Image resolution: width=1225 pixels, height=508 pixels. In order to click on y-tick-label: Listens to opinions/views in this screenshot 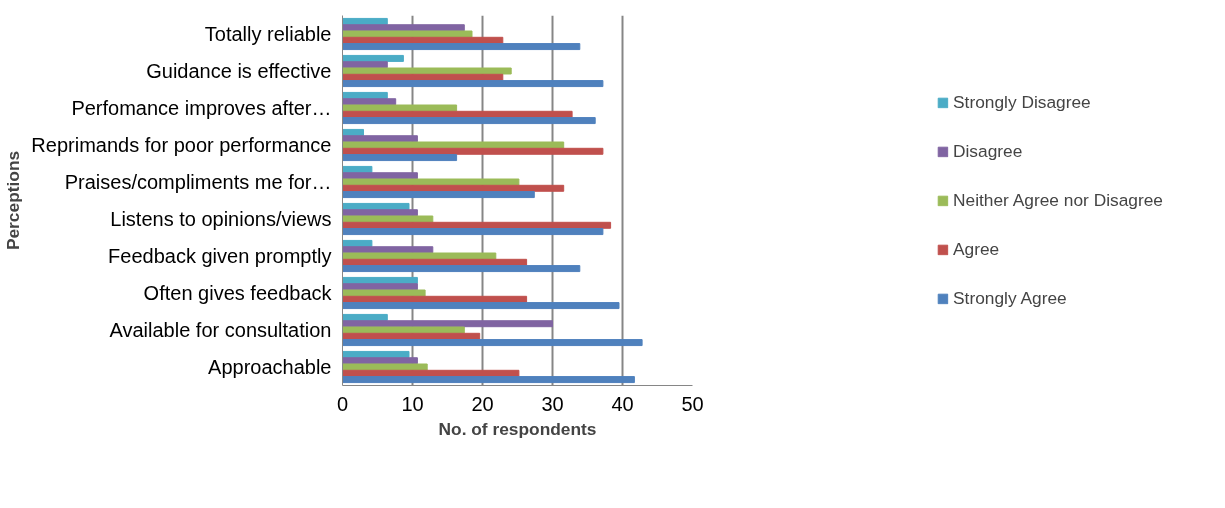, I will do `click(221, 219)`.